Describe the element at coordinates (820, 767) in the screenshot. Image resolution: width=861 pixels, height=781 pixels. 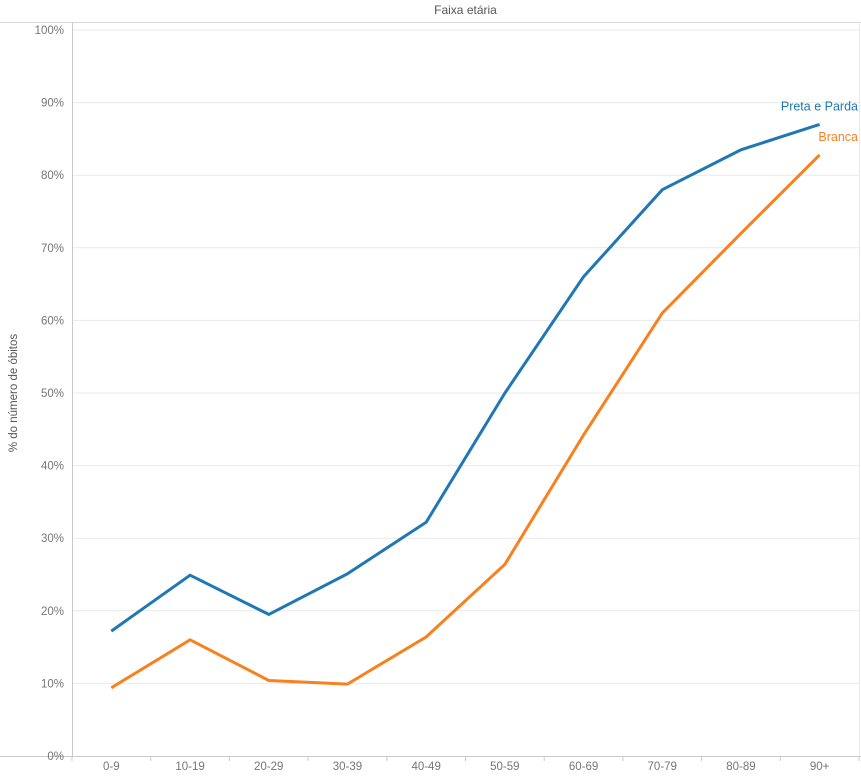
I see `x-tick-label-90-: 90+` at that location.